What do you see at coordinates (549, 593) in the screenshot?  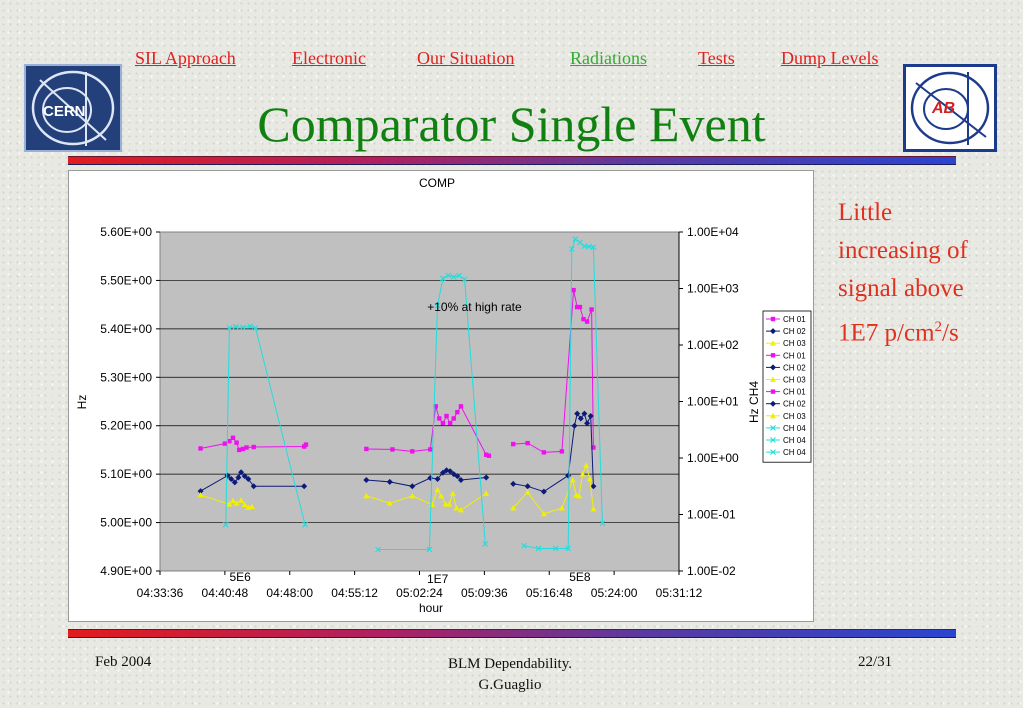 I see `x-tick-label: 05:16:48` at bounding box center [549, 593].